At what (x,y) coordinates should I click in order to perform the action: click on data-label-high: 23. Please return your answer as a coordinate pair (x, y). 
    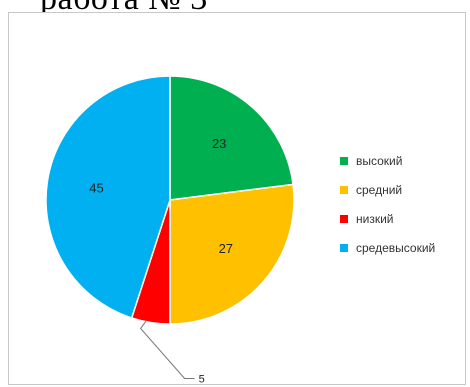
    Looking at the image, I should click on (219, 143).